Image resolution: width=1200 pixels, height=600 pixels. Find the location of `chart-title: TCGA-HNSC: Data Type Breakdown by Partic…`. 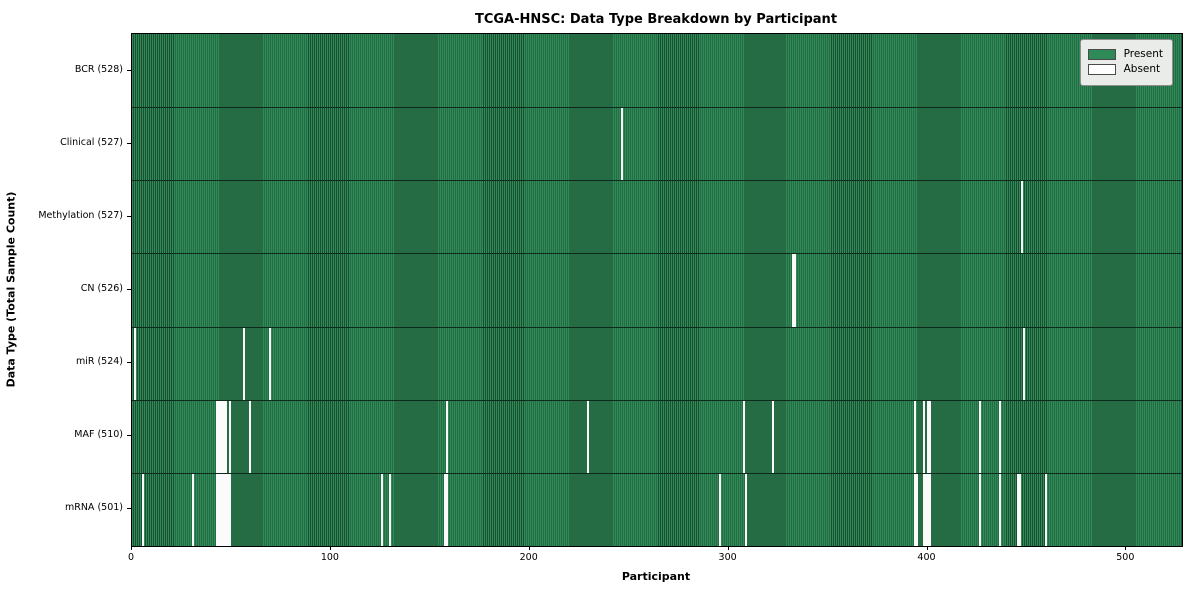

chart-title: TCGA-HNSC: Data Type Breakdown by Partic… is located at coordinates (656, 19).